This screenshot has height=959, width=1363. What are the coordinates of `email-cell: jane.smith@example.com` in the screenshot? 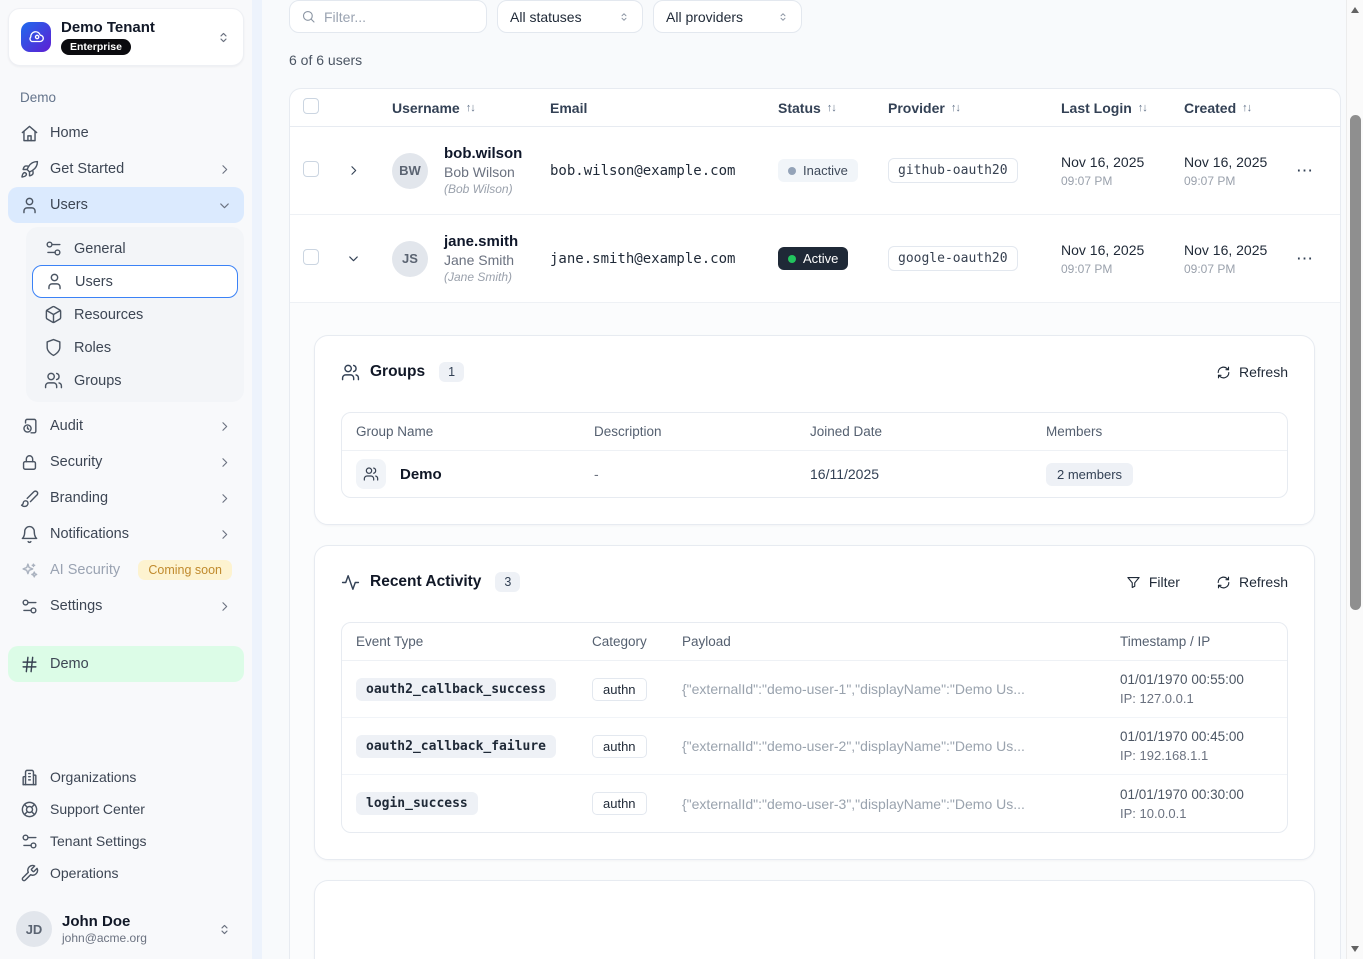 It's located at (643, 258).